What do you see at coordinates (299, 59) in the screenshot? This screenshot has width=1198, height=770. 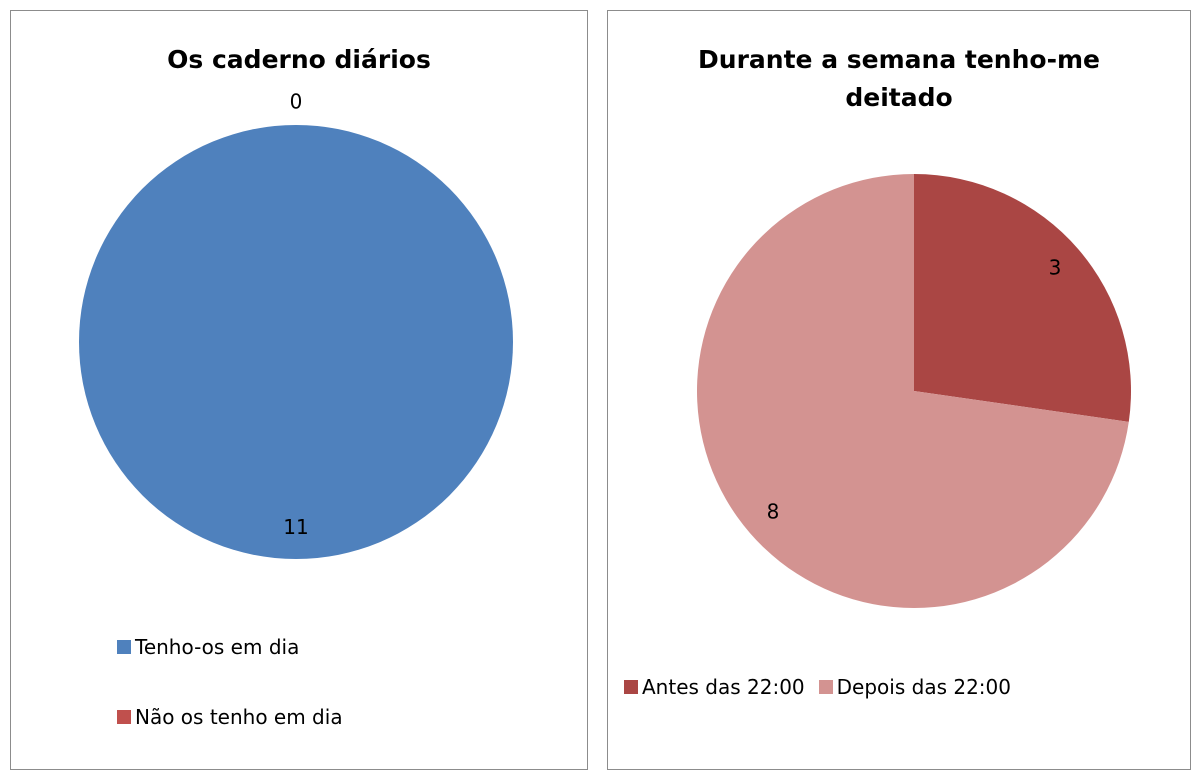 I see `chart-title: Os caderno diários` at bounding box center [299, 59].